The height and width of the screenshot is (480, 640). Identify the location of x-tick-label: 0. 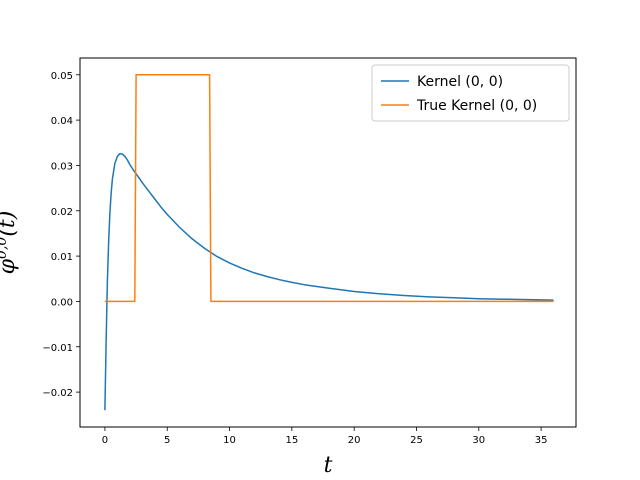
(105, 440).